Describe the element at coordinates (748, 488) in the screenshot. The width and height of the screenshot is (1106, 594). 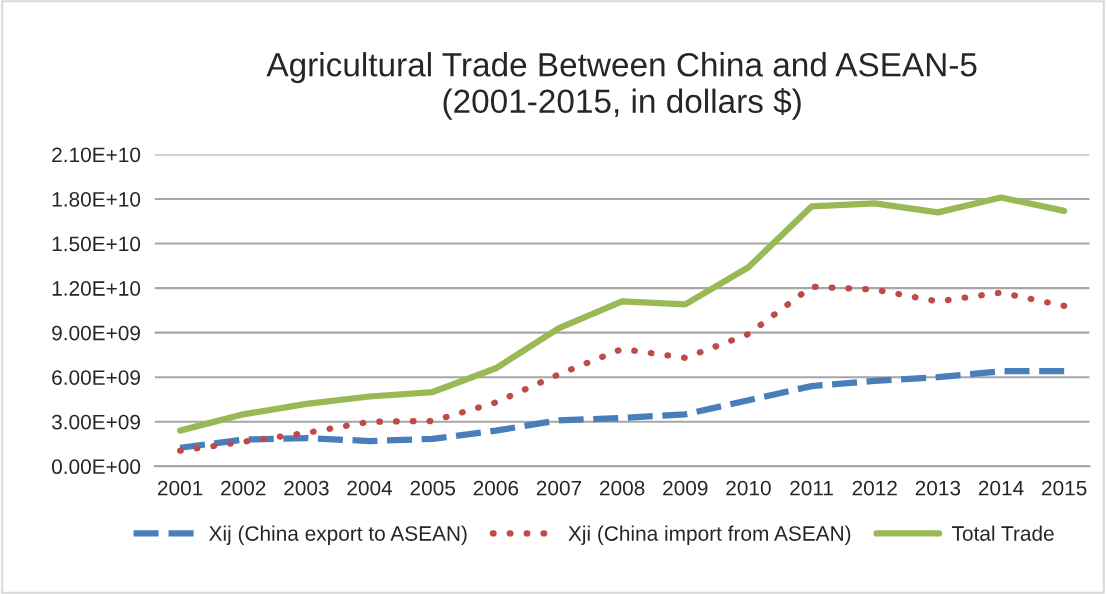
I see `x-tick-label: 2010` at that location.